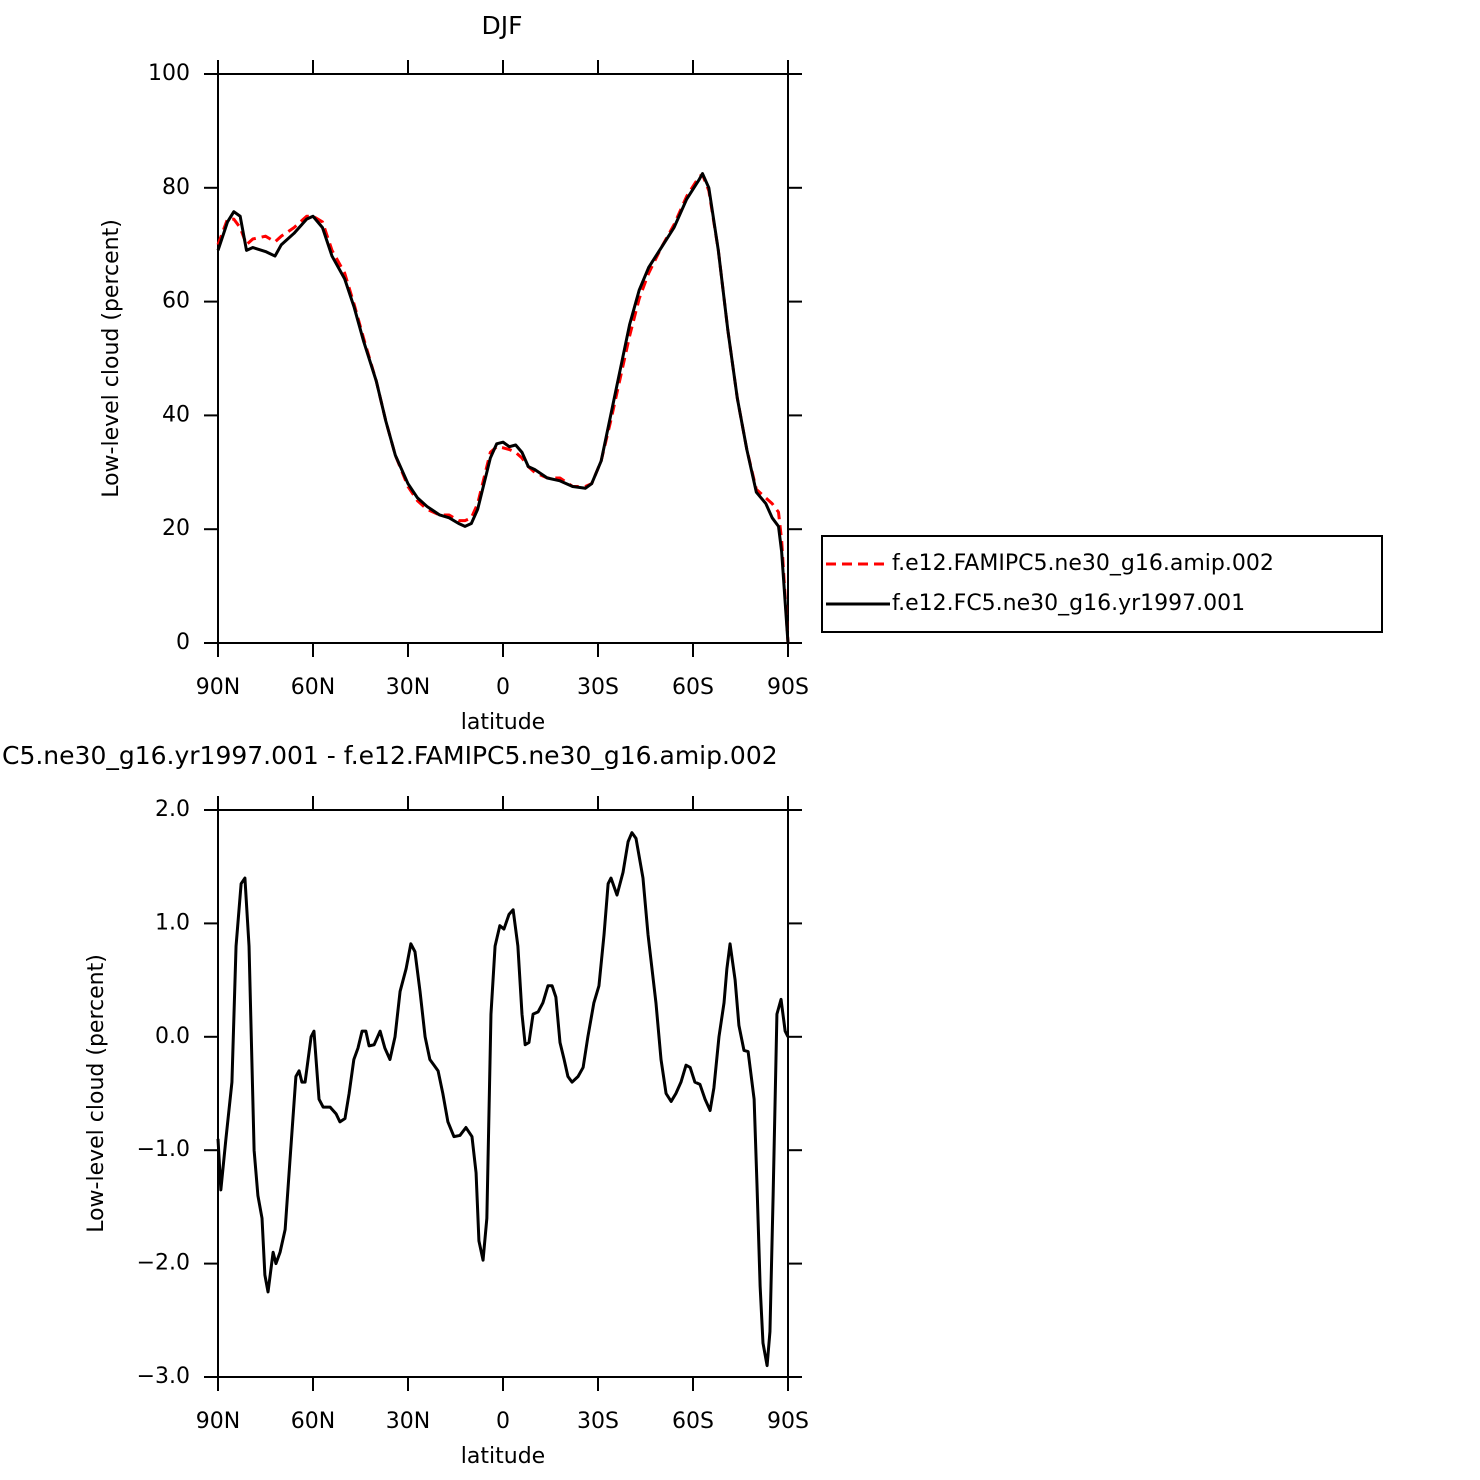  I want to click on y-tick-label: −2.0, so click(163, 1263).